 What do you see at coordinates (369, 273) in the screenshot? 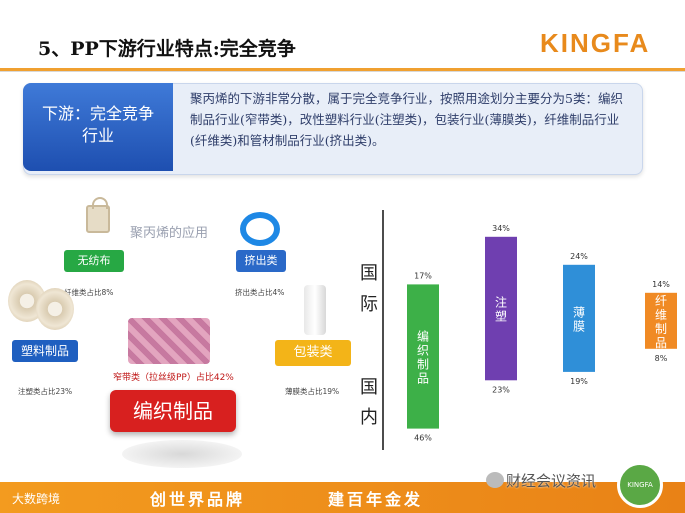
I see `row-label-international-1: 国` at bounding box center [369, 273].